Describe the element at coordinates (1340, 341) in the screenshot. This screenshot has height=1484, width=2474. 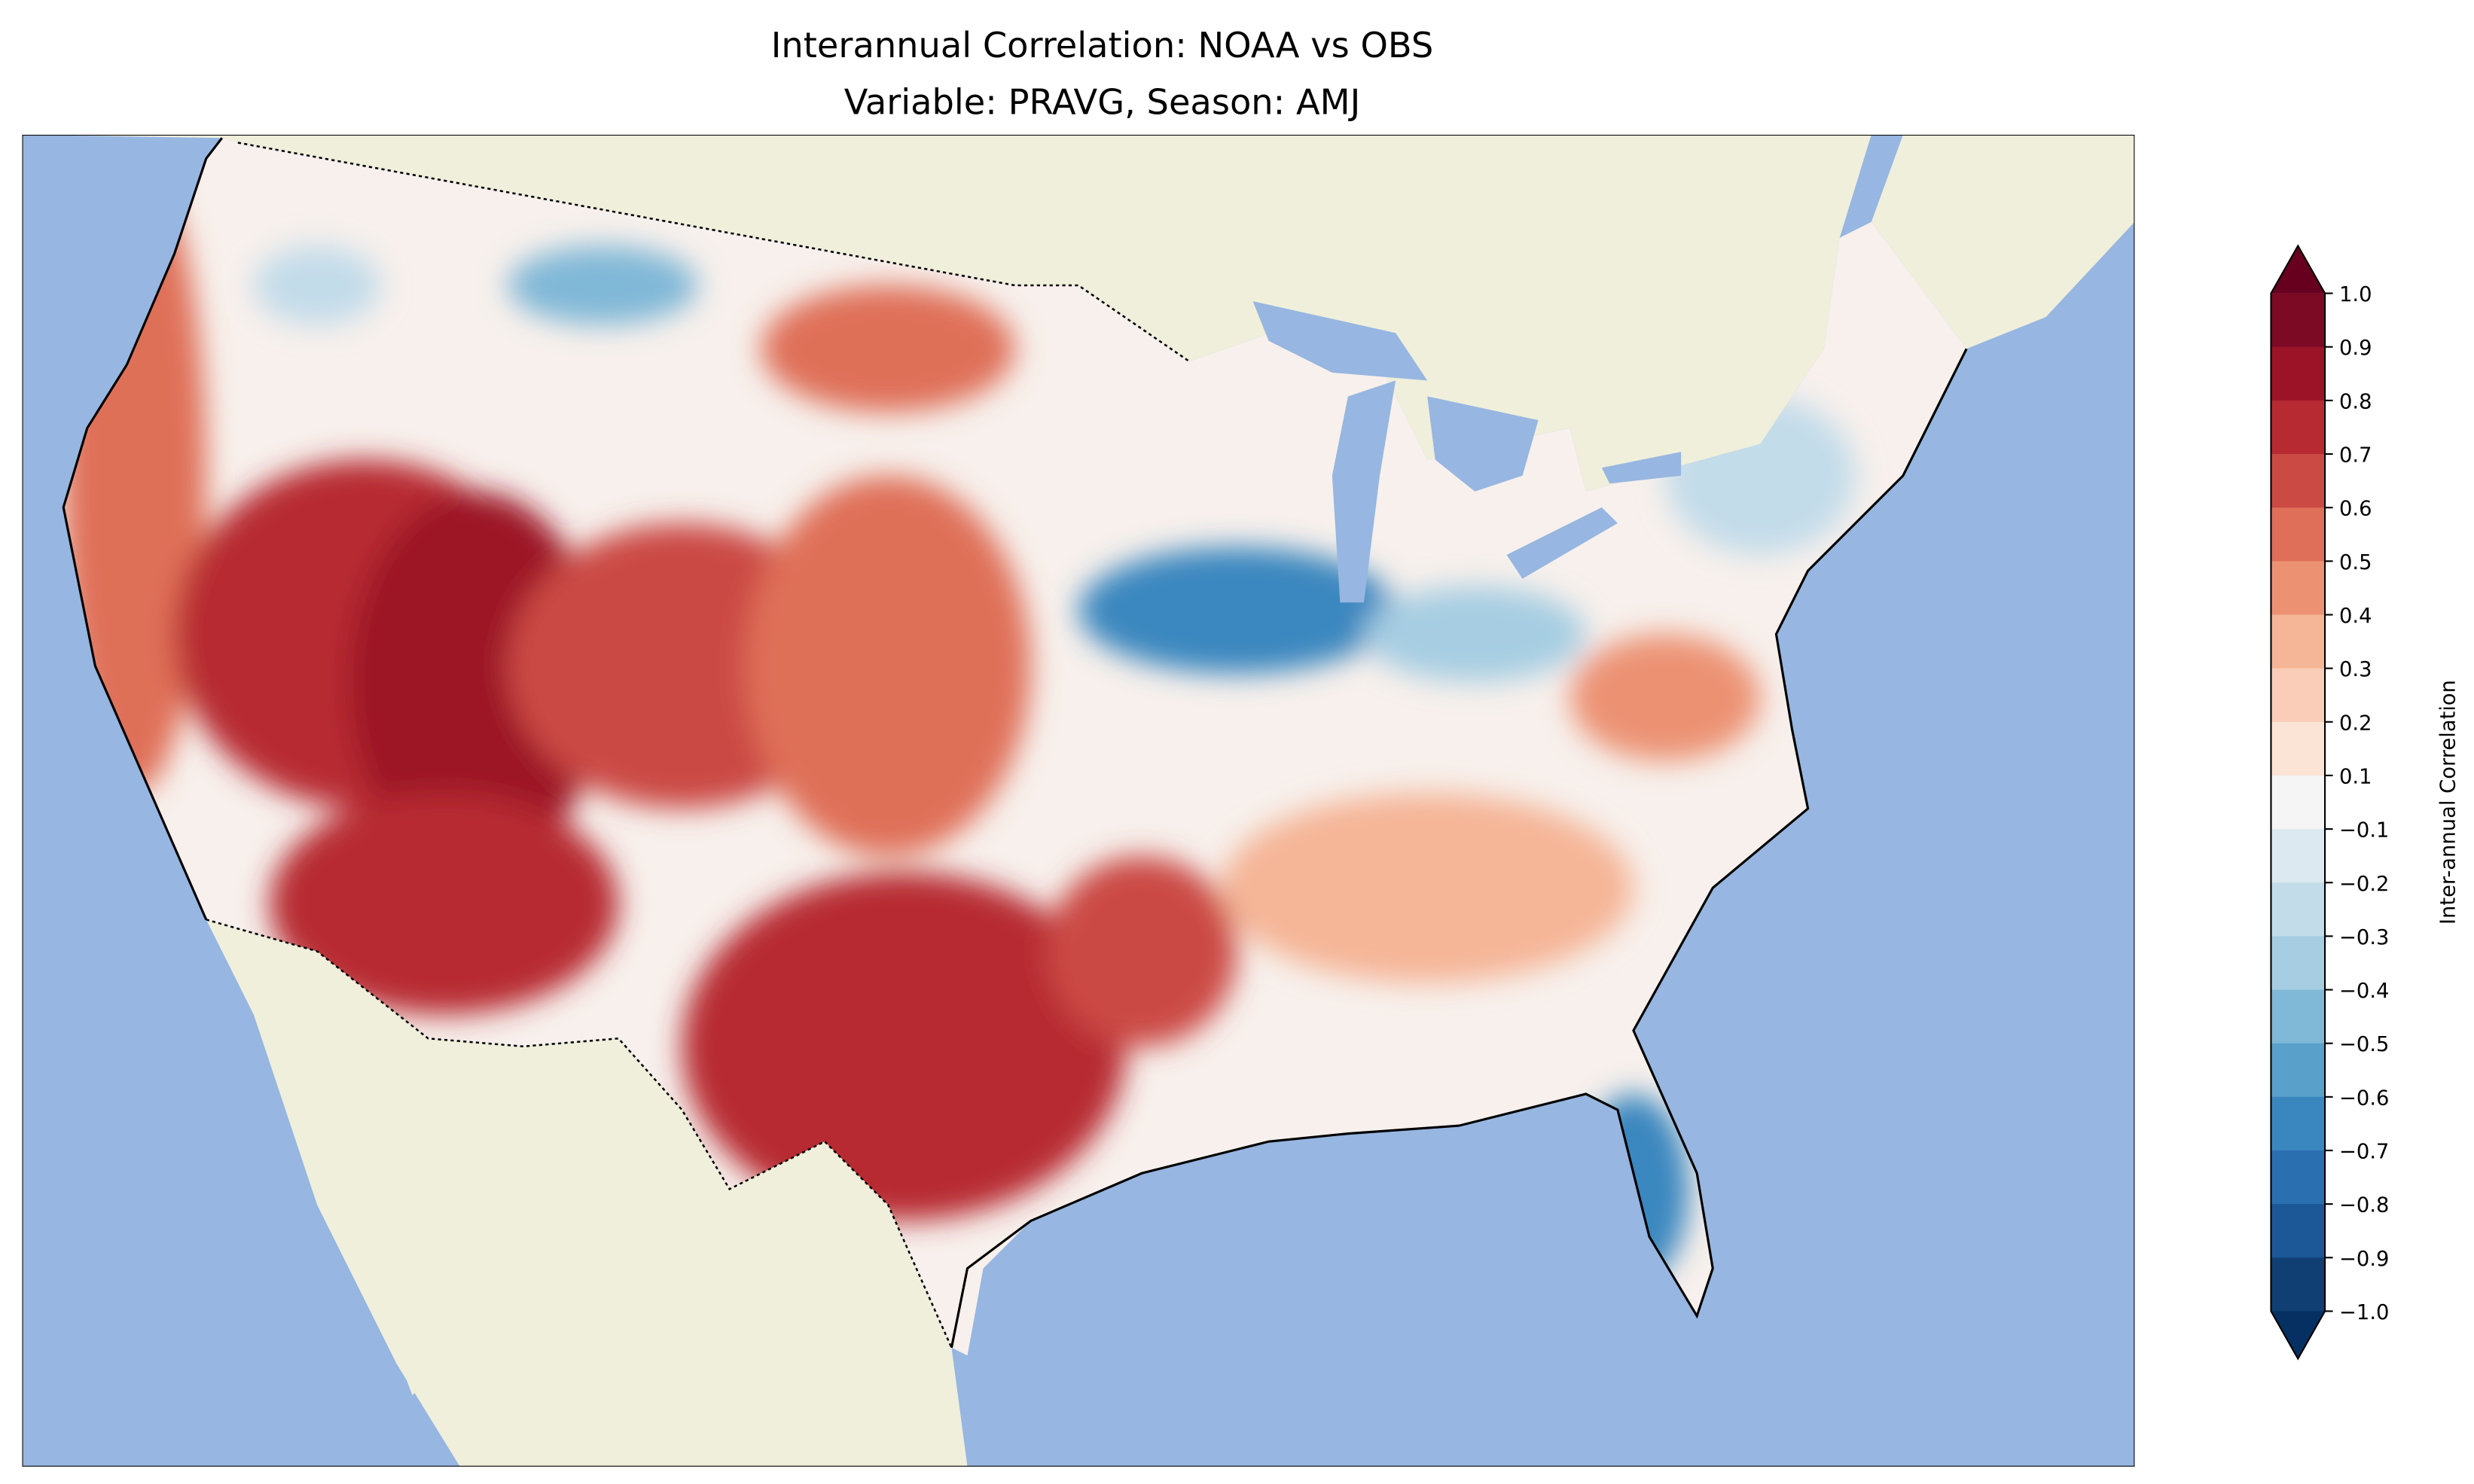
I see `lake-superior` at that location.